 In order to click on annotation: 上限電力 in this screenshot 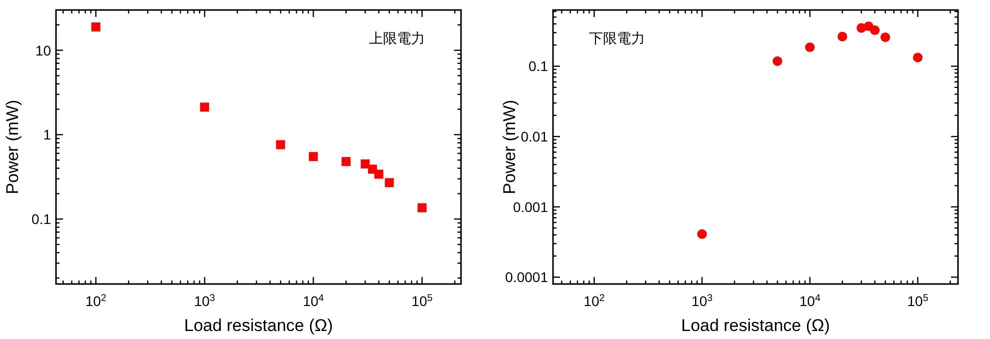, I will do `click(397, 39)`.